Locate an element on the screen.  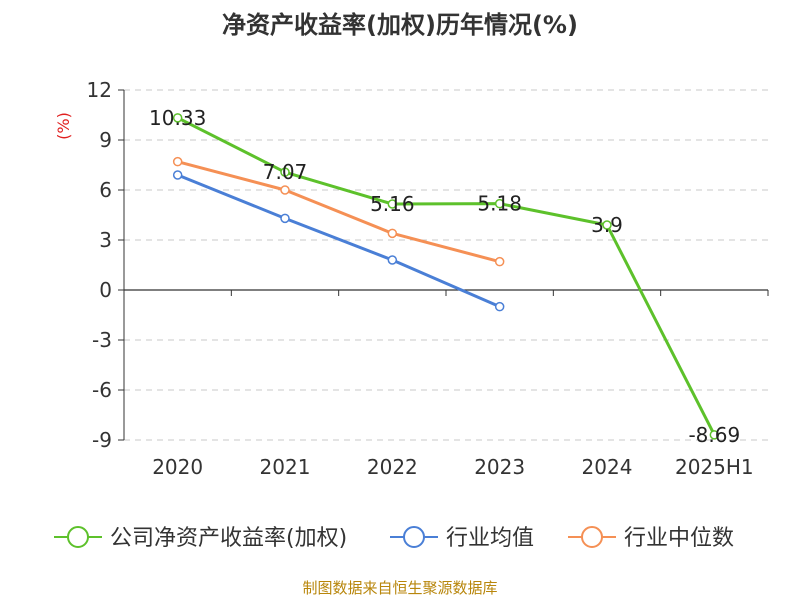
legend-item: 行业均值 is located at coordinates (462, 538).